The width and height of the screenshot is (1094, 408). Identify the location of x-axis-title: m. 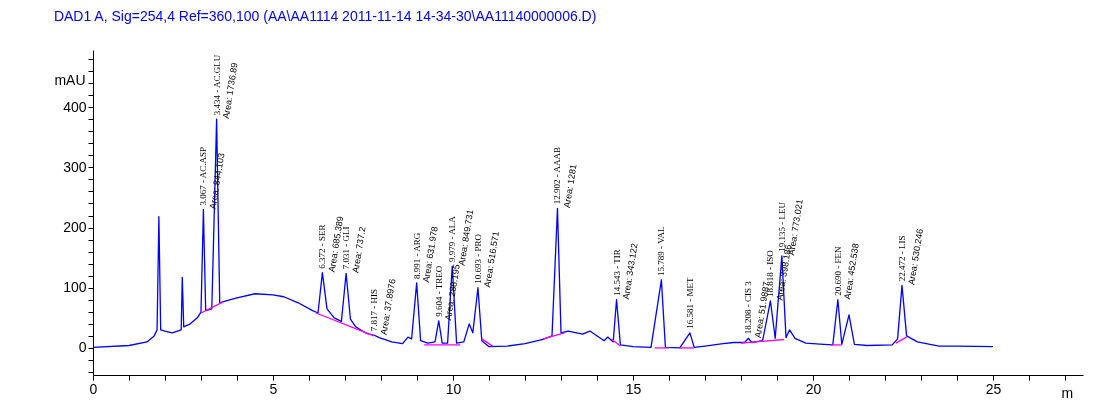
(1067, 392).